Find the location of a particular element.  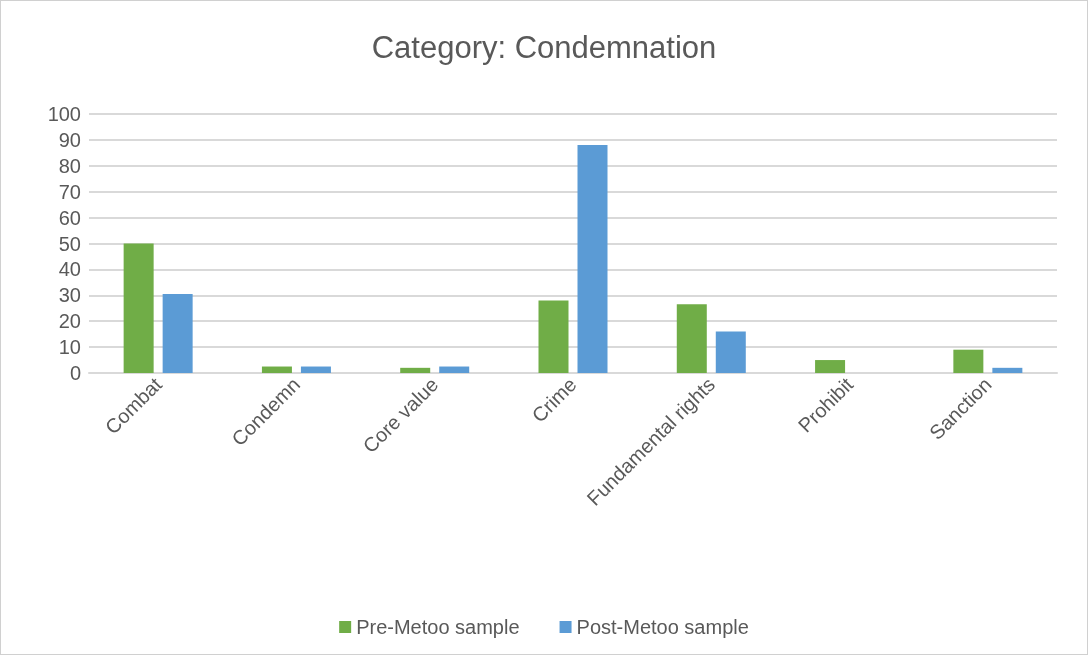

chart-title: Category: Condemnation is located at coordinates (544, 47).